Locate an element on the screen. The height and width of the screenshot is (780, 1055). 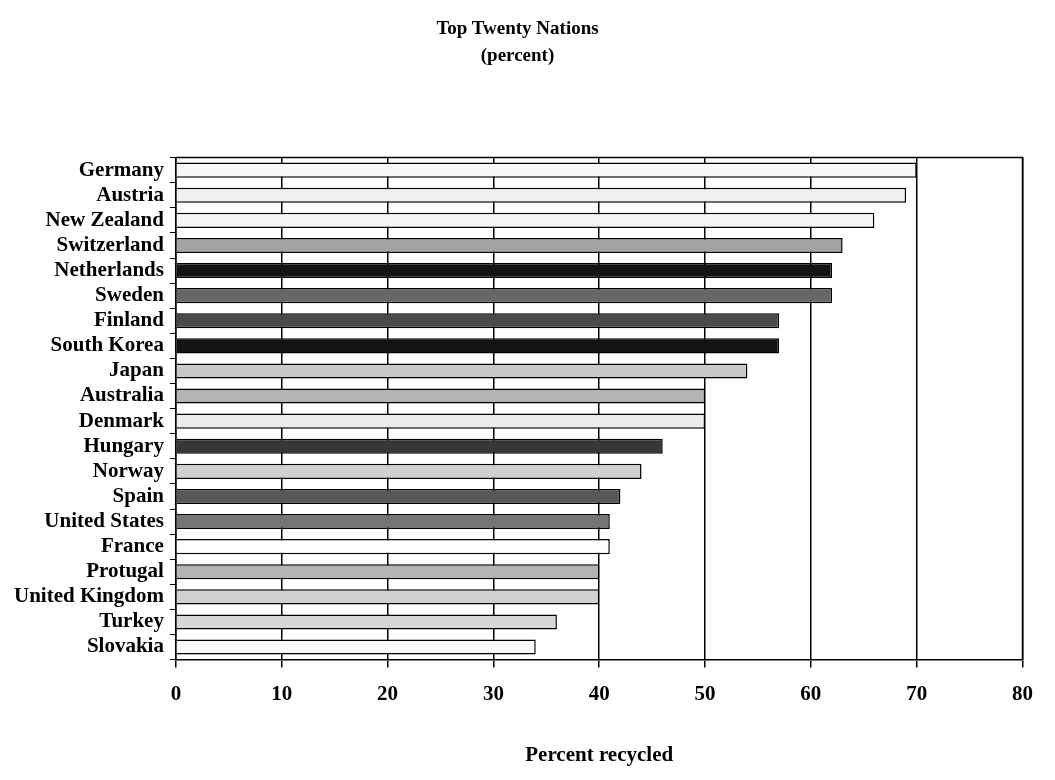
y-tick-label: Hungary is located at coordinates (124, 444).